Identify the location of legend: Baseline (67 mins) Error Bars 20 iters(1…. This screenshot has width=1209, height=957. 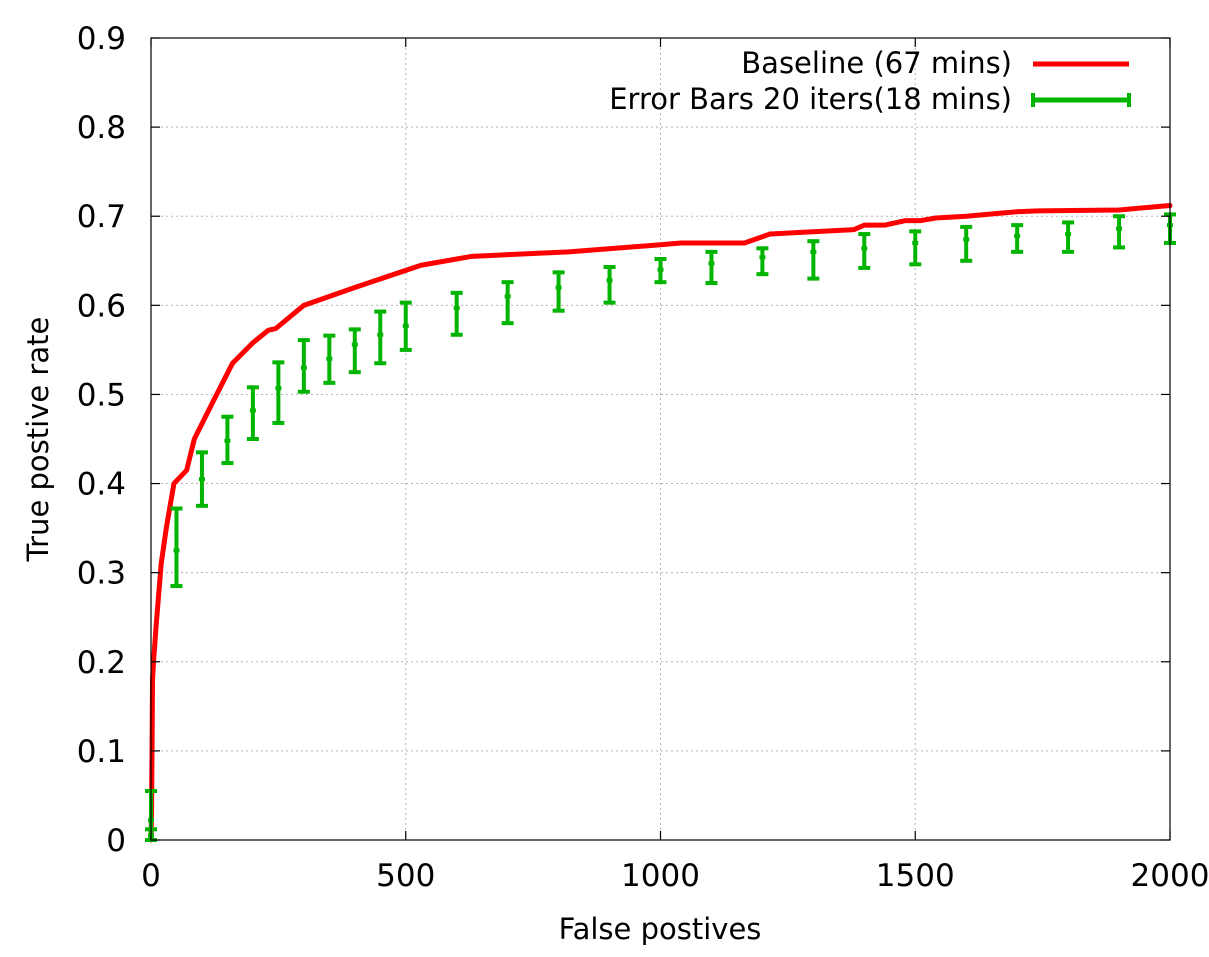
(870, 81).